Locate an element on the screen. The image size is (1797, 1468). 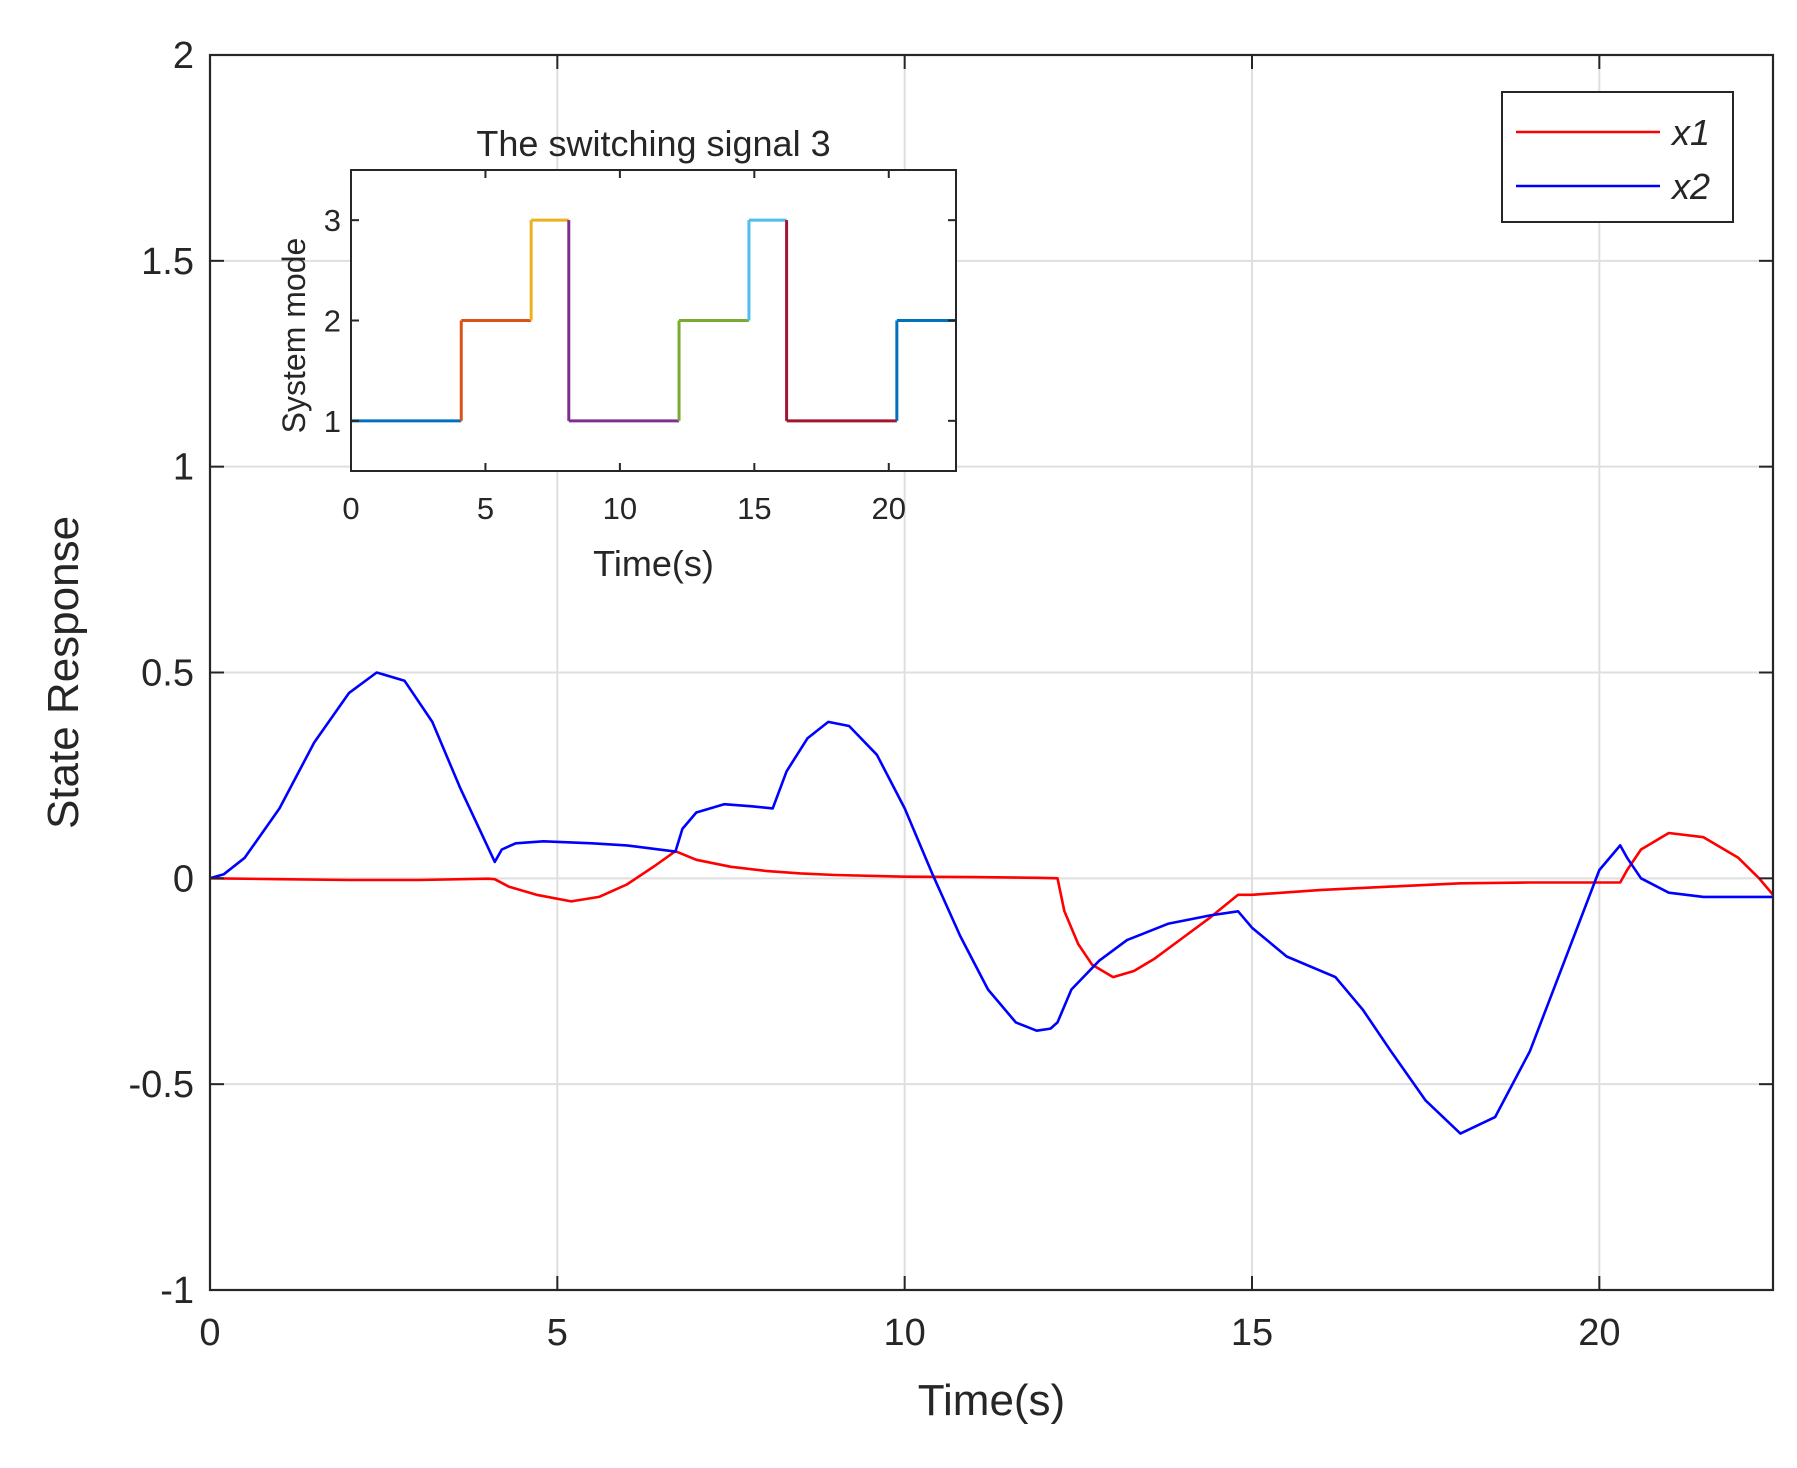
main-x-tick-label: 10 is located at coordinates (905, 1333).